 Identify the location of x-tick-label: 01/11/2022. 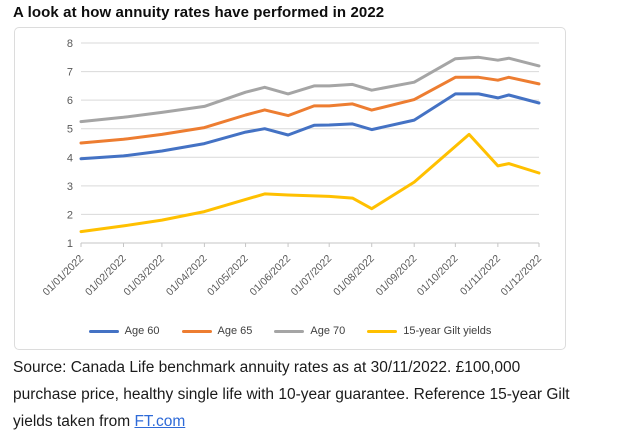
(480, 275).